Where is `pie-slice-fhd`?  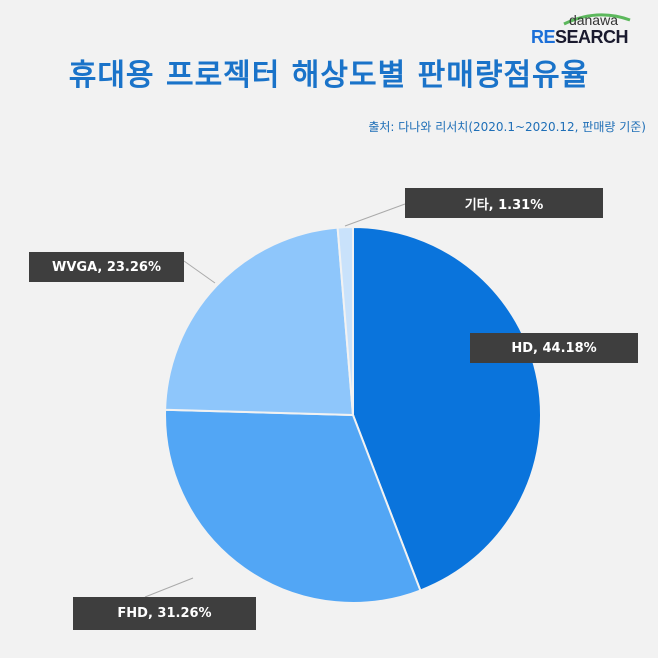
pie-slice-fhd is located at coordinates (293, 506).